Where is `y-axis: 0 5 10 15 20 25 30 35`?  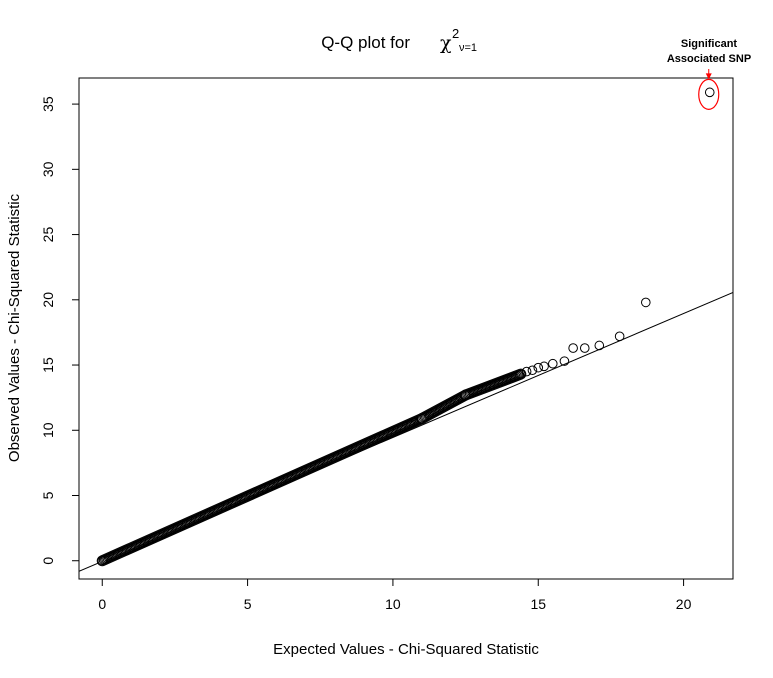 y-axis: 0 5 10 15 20 25 30 35 is located at coordinates (60, 330).